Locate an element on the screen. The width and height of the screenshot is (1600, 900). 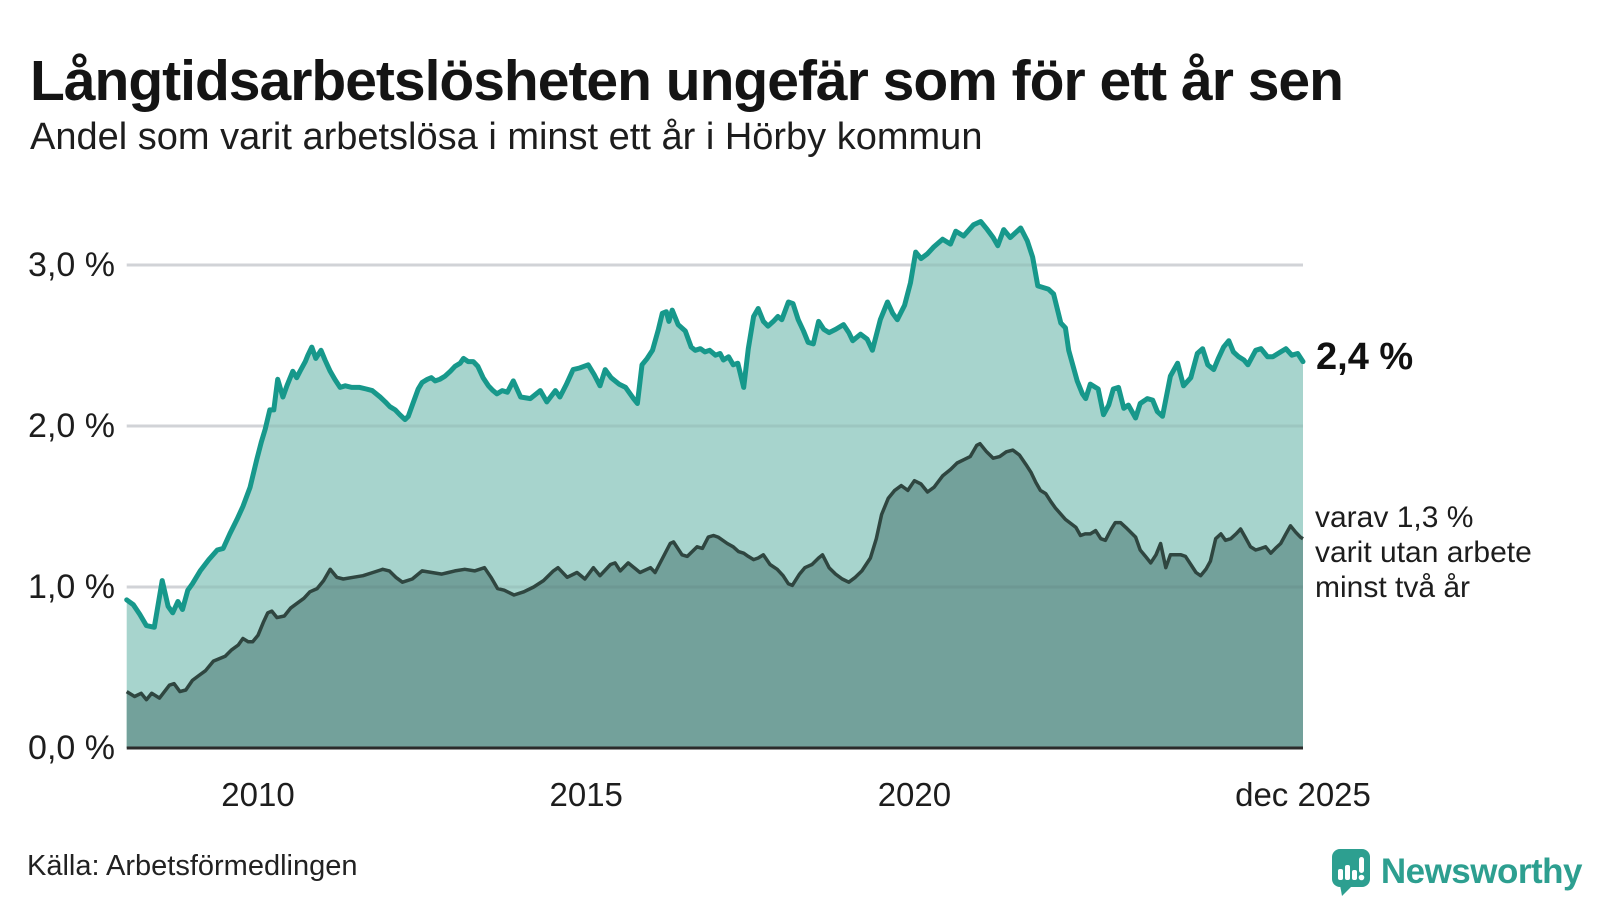
newsworthy-brand-text: Newsworthy is located at coordinates (1481, 871).